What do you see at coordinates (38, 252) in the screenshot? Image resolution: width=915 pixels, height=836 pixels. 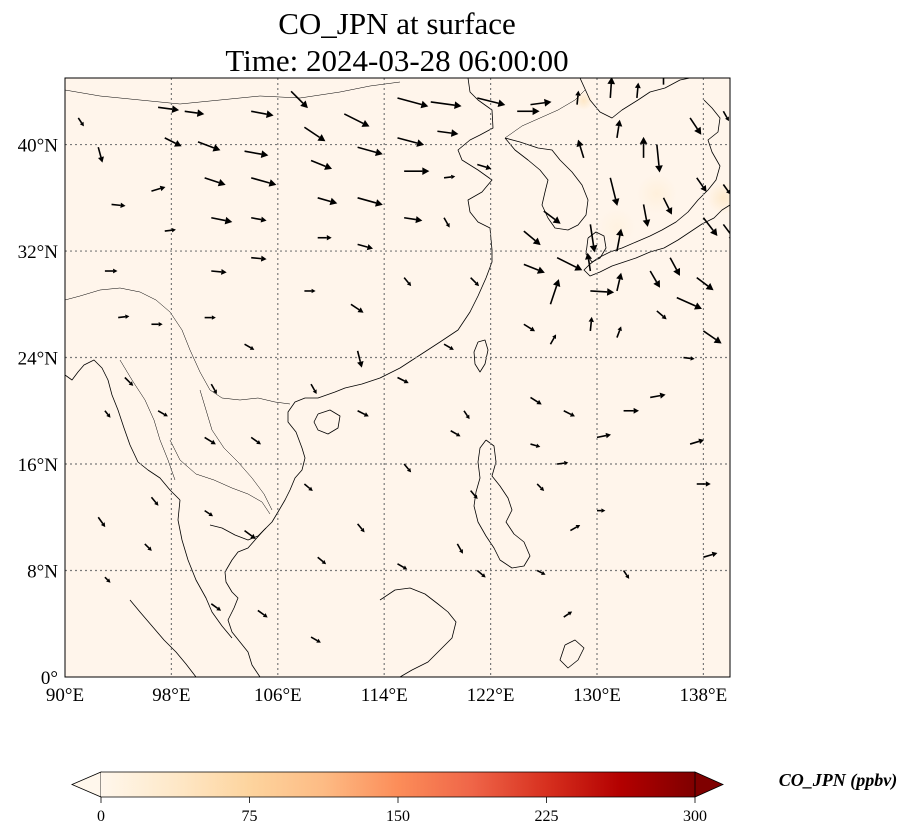 I see `latitude-tick-label: 32°N` at bounding box center [38, 252].